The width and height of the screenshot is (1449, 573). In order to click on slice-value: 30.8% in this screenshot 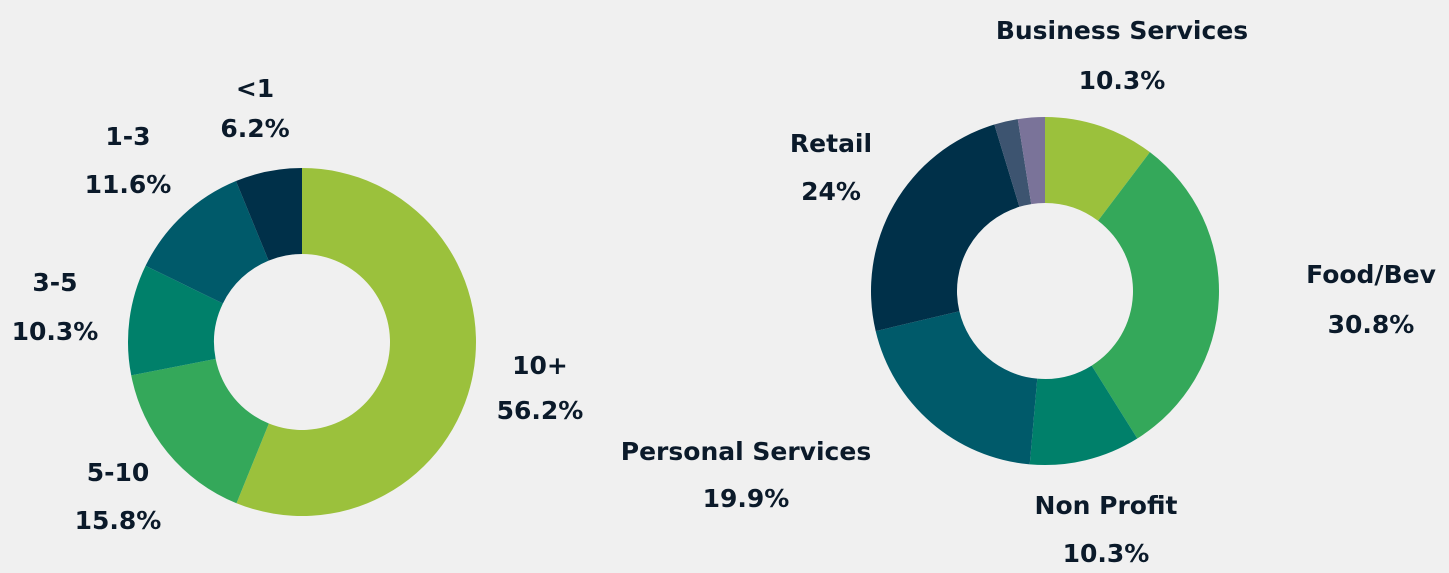, I will do `click(1371, 324)`.